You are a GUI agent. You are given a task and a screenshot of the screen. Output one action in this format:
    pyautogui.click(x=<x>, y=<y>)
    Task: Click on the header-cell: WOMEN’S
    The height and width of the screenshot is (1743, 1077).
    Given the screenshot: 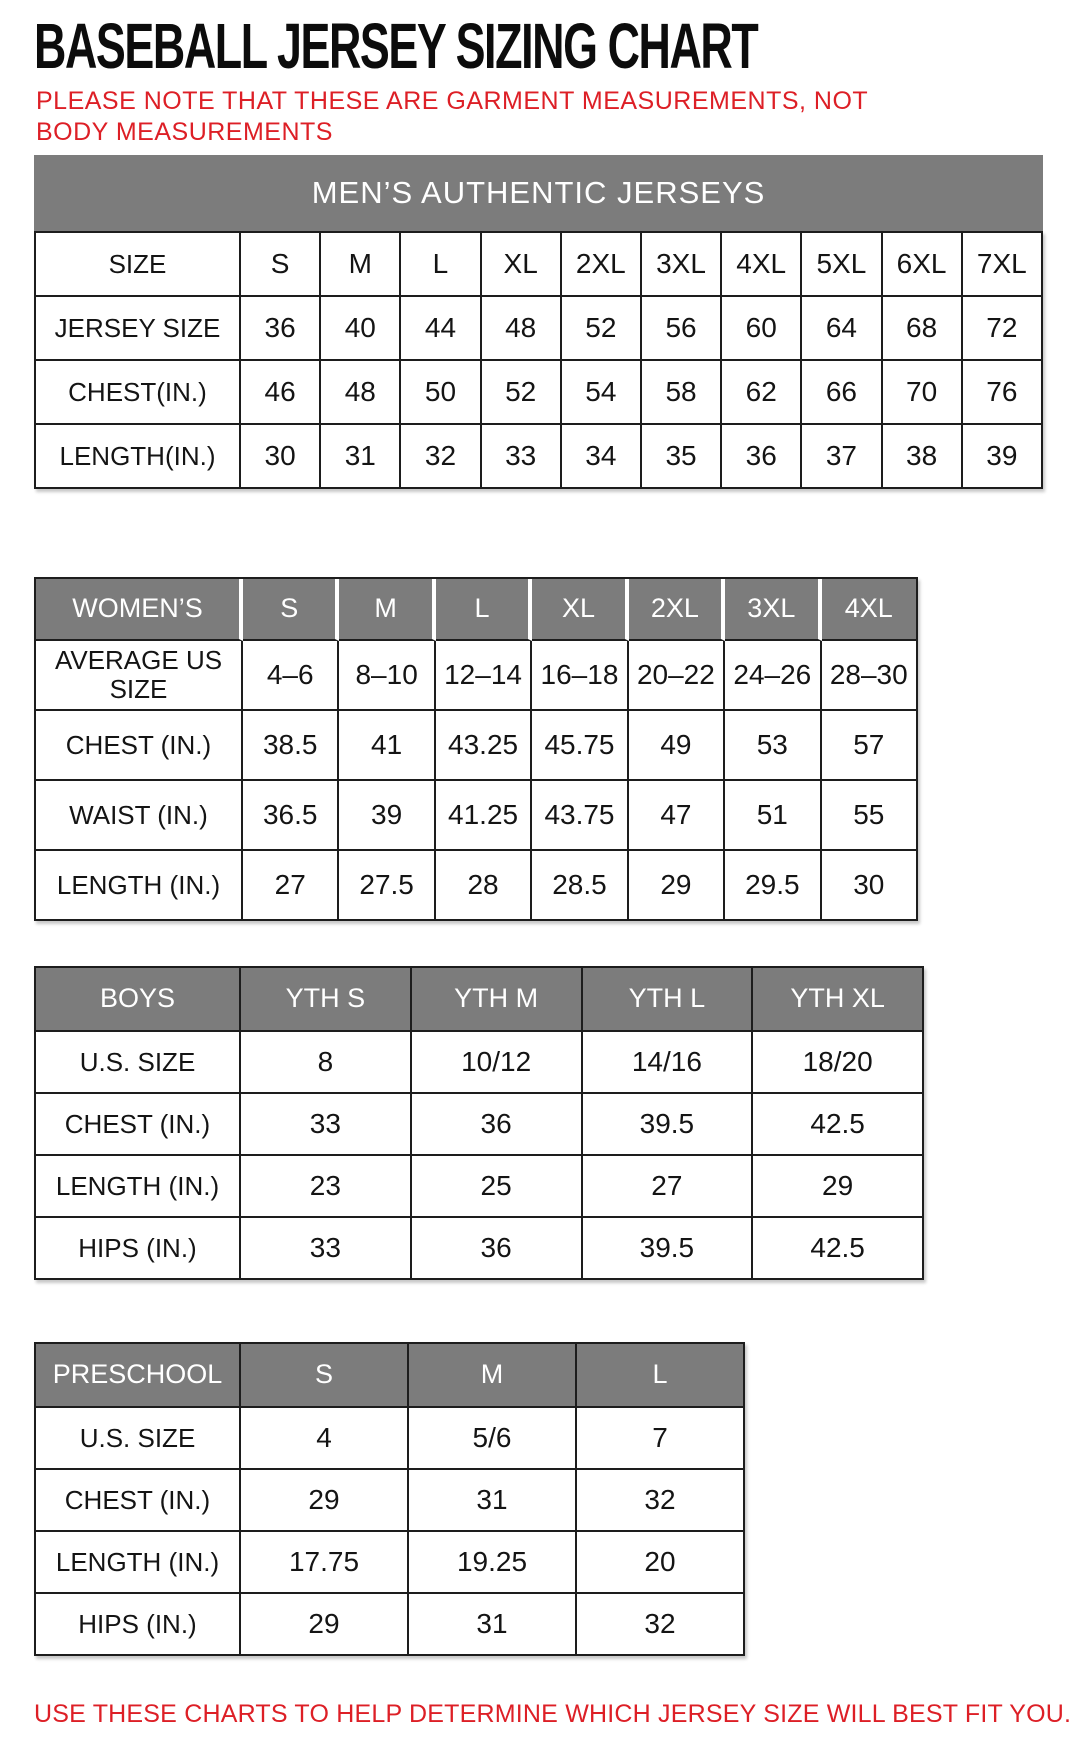 What is the action you would take?
    pyautogui.click(x=139, y=610)
    